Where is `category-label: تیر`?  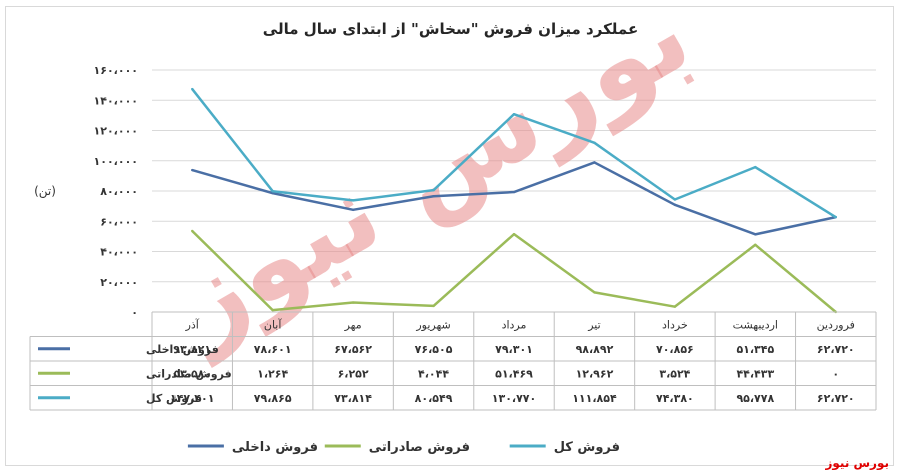 category-label: تیر is located at coordinates (593, 324).